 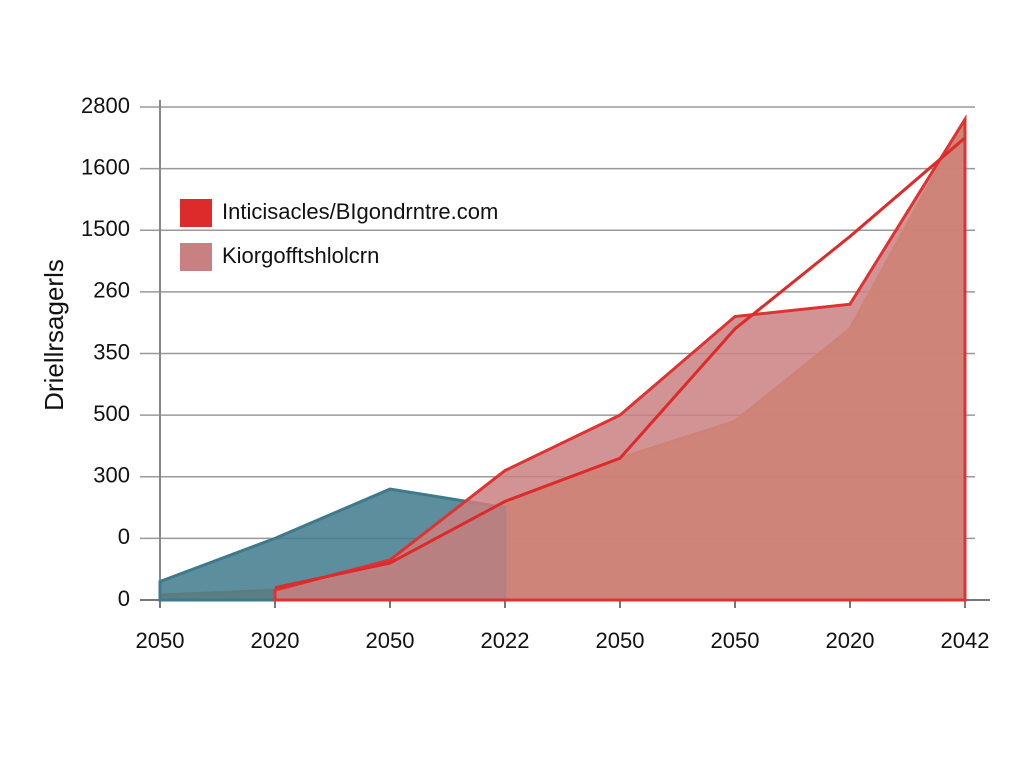 I want to click on y-tick-label: 1500, so click(x=105, y=228).